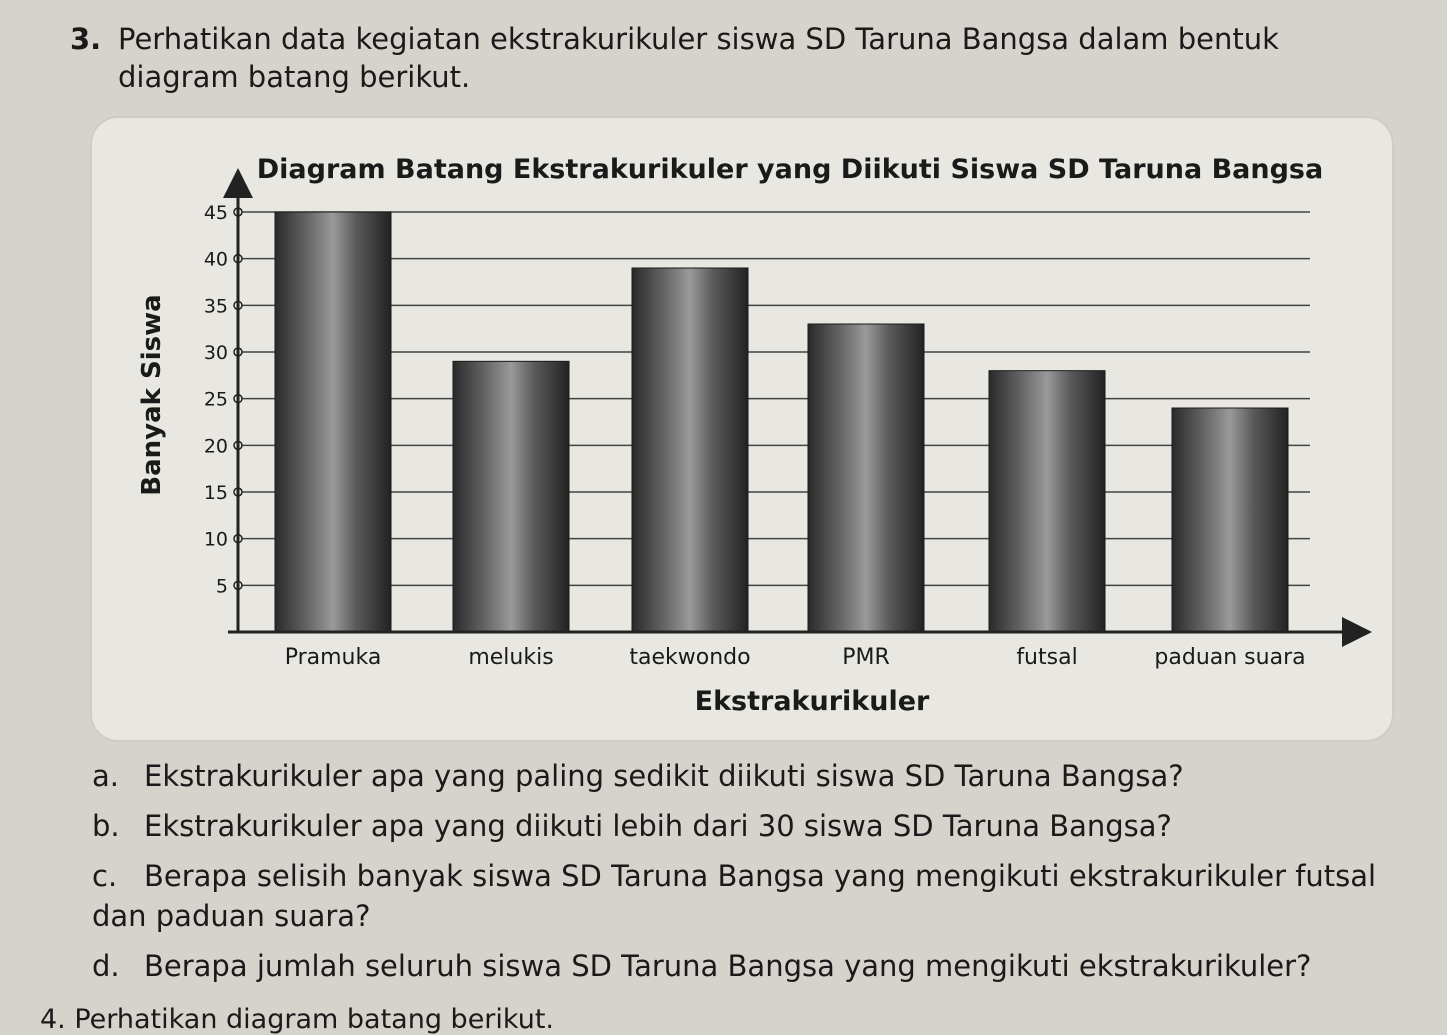 This screenshot has height=1035, width=1447. Describe the element at coordinates (1047, 501) in the screenshot. I see `bar-futsal` at that location.